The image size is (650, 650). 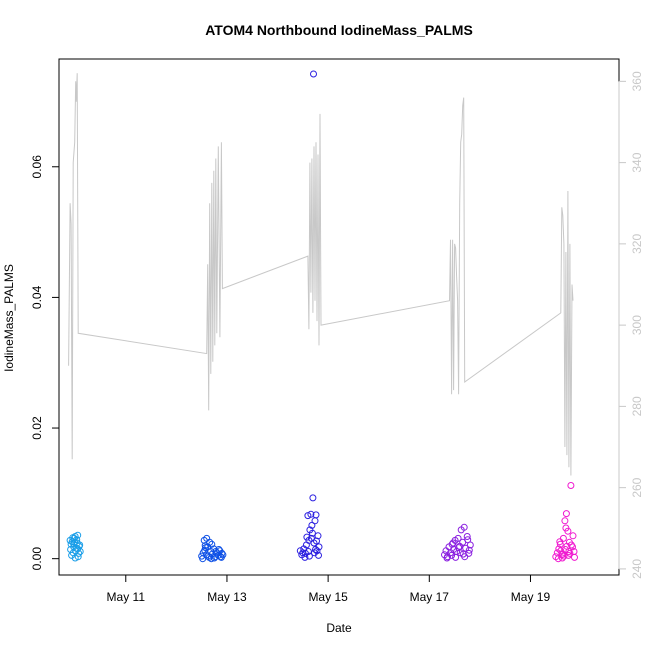 I want to click on x-tick-label-2: May 15, so click(x=328, y=597).